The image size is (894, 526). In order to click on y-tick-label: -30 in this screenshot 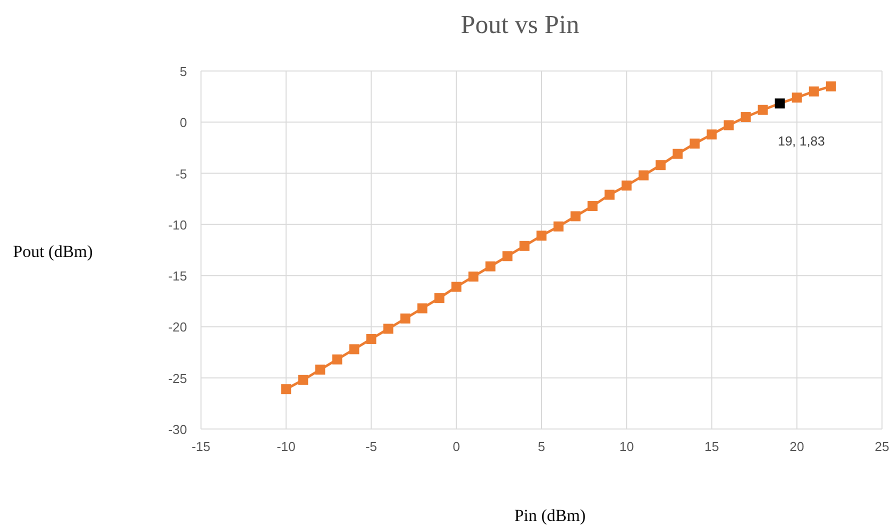, I will do `click(177, 429)`.